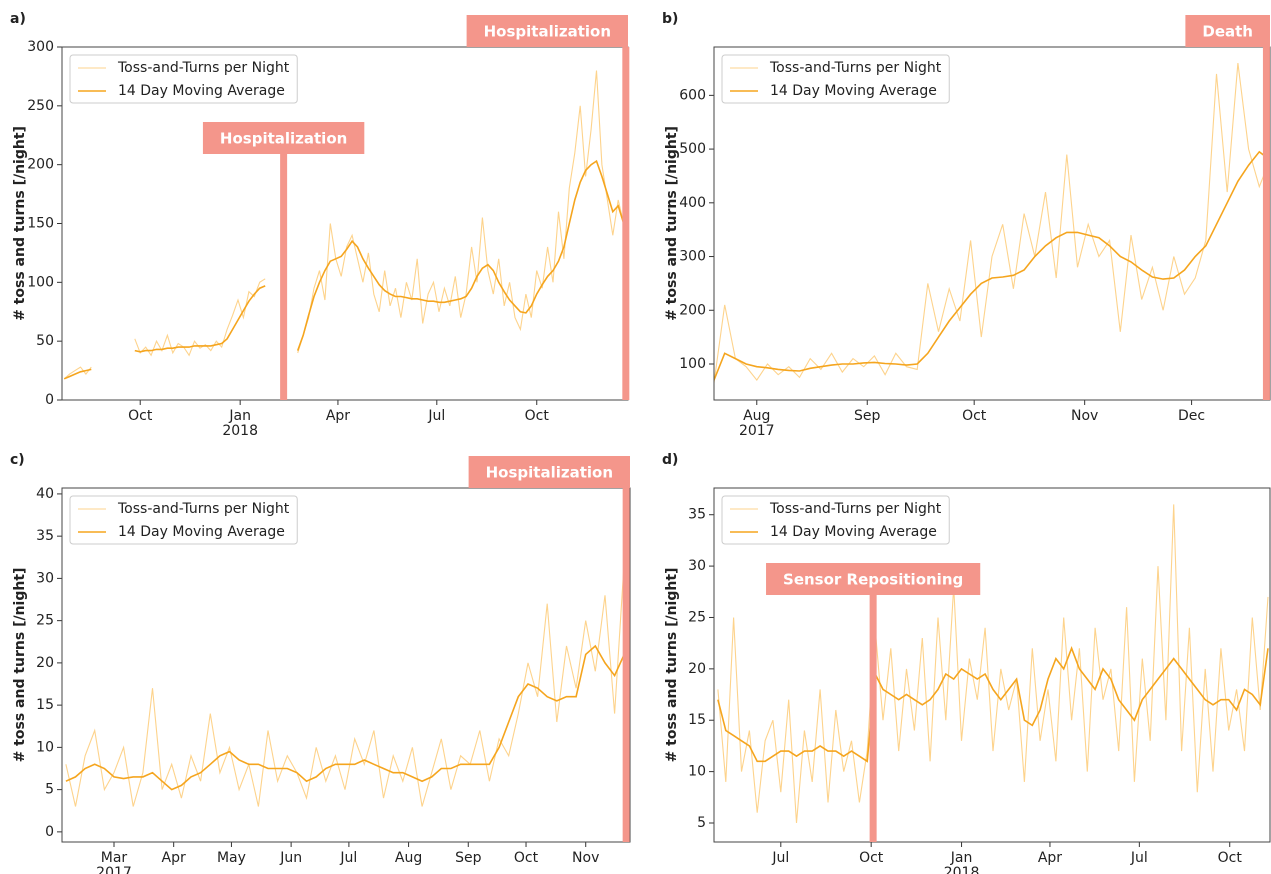 Image resolution: width=1271 pixels, height=874 pixels. What do you see at coordinates (692, 95) in the screenshot?
I see `y-tick-label: 600` at bounding box center [692, 95].